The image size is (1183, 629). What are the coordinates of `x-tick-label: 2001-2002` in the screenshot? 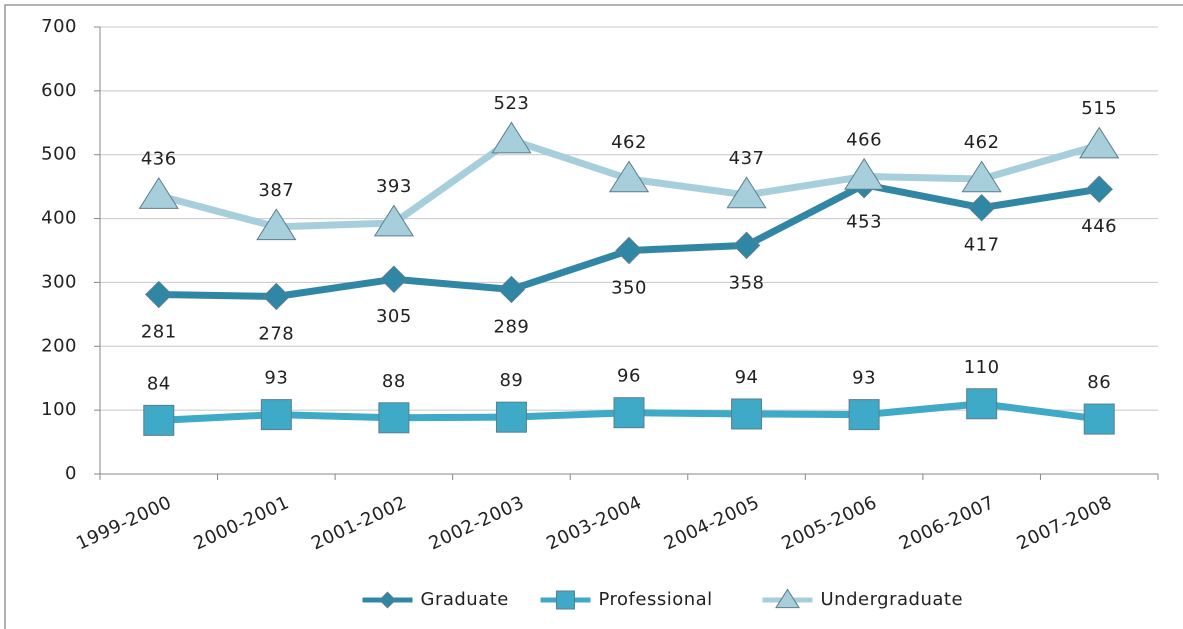 It's located at (359, 523).